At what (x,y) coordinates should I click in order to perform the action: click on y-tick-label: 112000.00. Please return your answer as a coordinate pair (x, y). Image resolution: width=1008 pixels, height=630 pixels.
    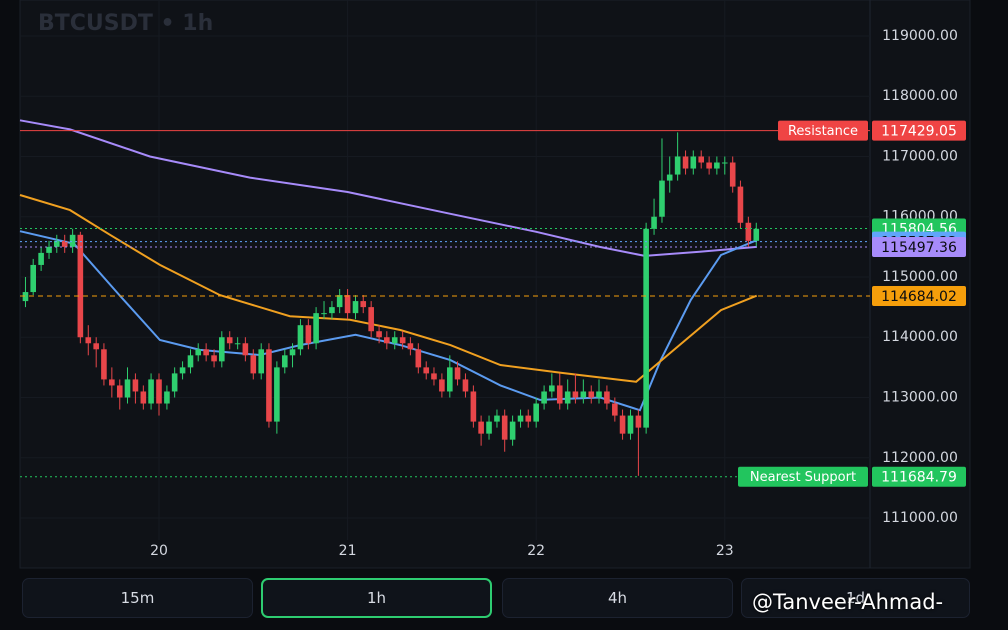
    Looking at the image, I should click on (920, 458).